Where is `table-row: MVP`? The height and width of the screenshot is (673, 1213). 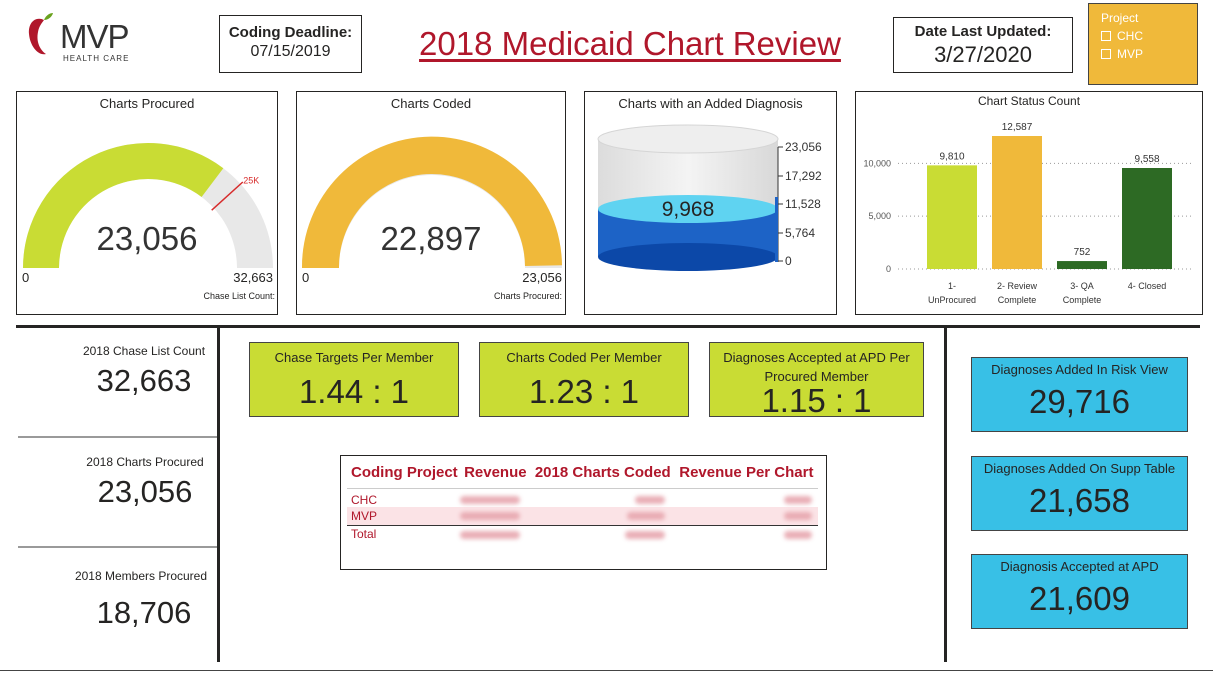 table-row: MVP is located at coordinates (582, 516).